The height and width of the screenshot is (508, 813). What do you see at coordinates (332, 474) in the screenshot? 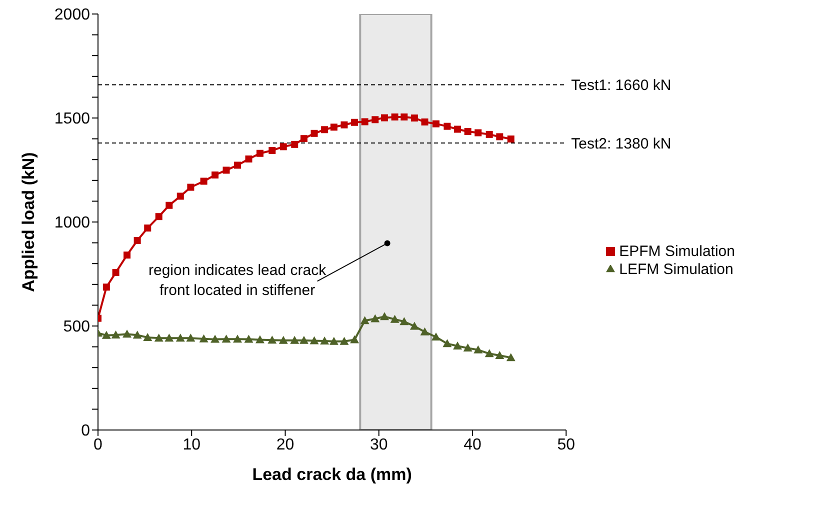
I see `x-axis-title: Lead crack da (mm)` at bounding box center [332, 474].